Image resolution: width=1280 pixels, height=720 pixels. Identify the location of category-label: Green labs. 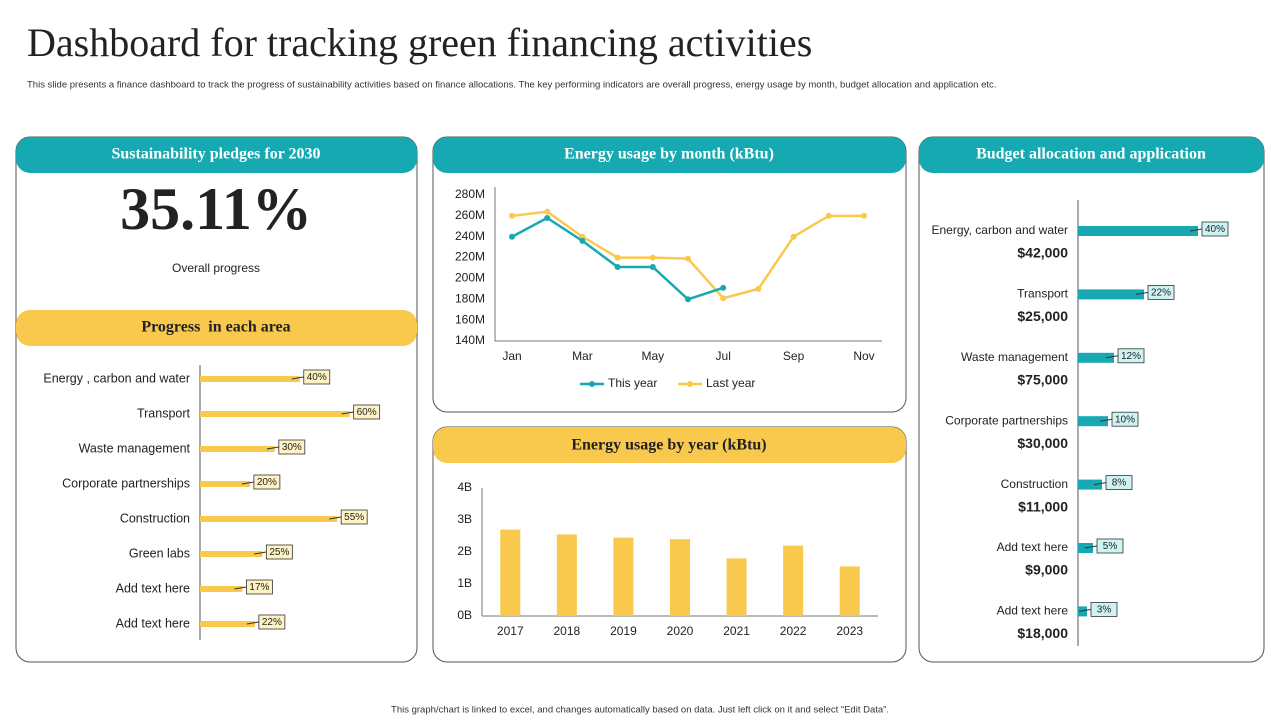
(159, 553).